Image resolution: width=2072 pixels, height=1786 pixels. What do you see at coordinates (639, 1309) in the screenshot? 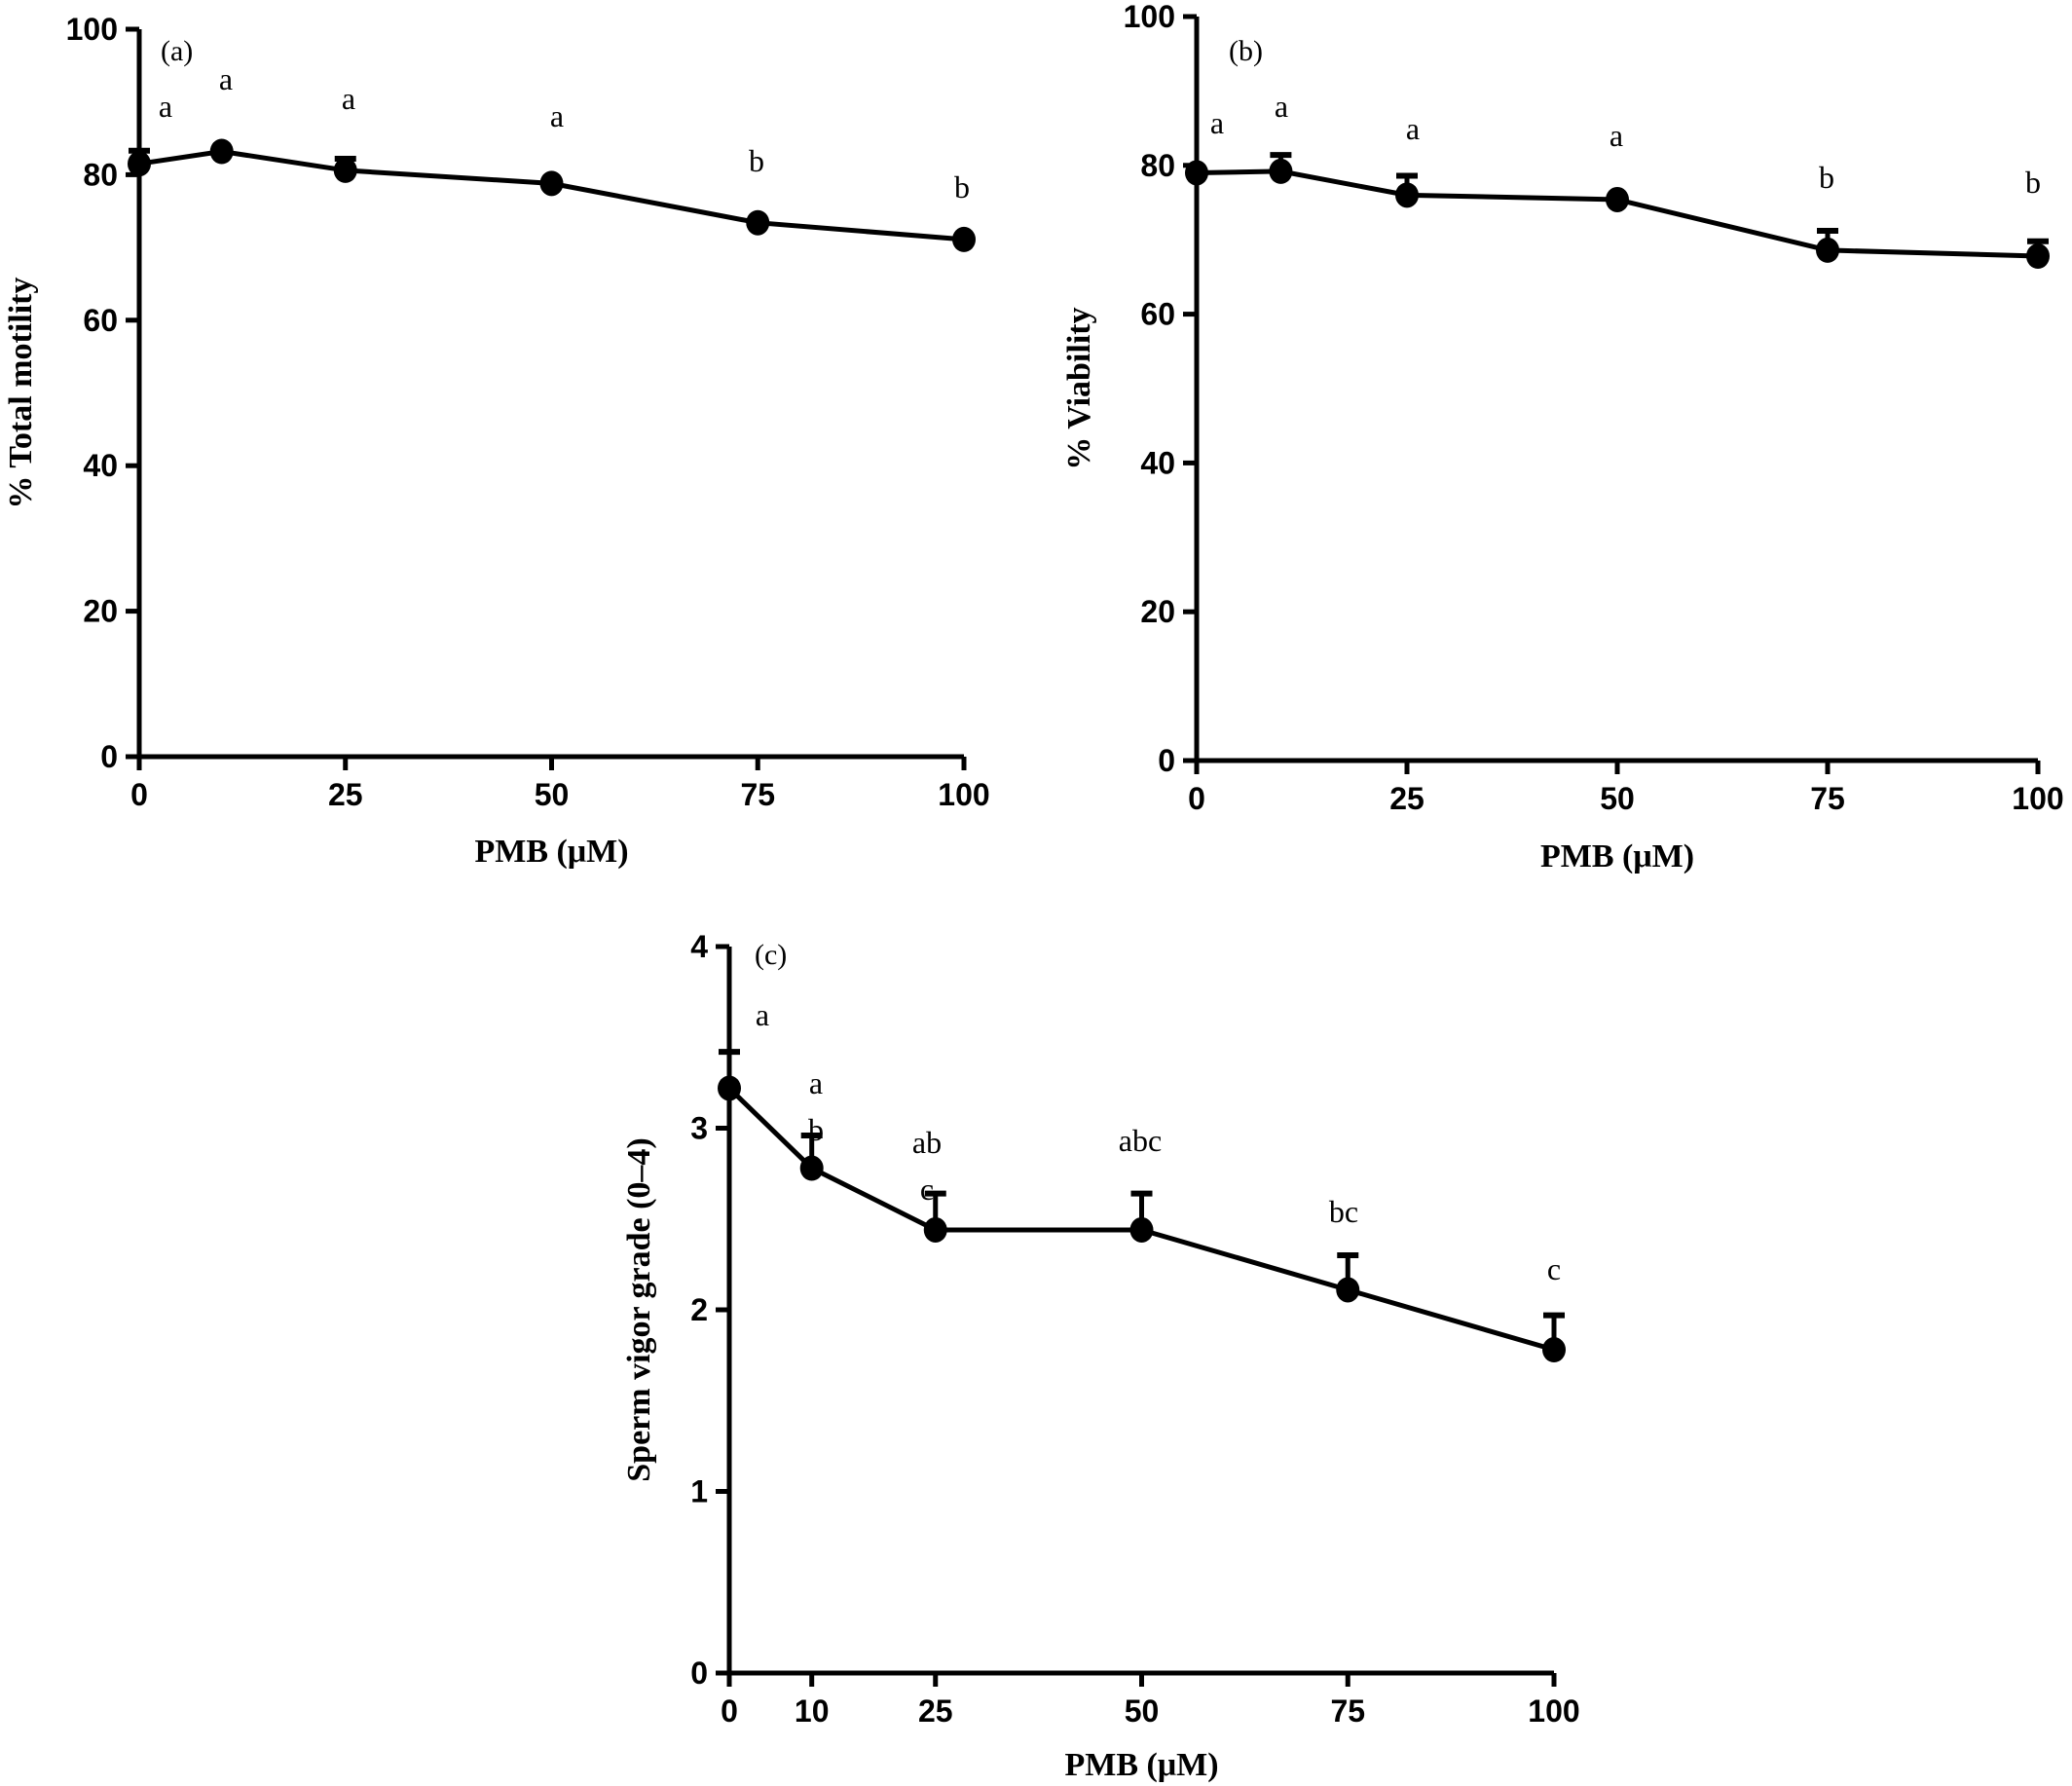
I see `y-axis-title: Sperm vigor grade (0–4)` at bounding box center [639, 1309].